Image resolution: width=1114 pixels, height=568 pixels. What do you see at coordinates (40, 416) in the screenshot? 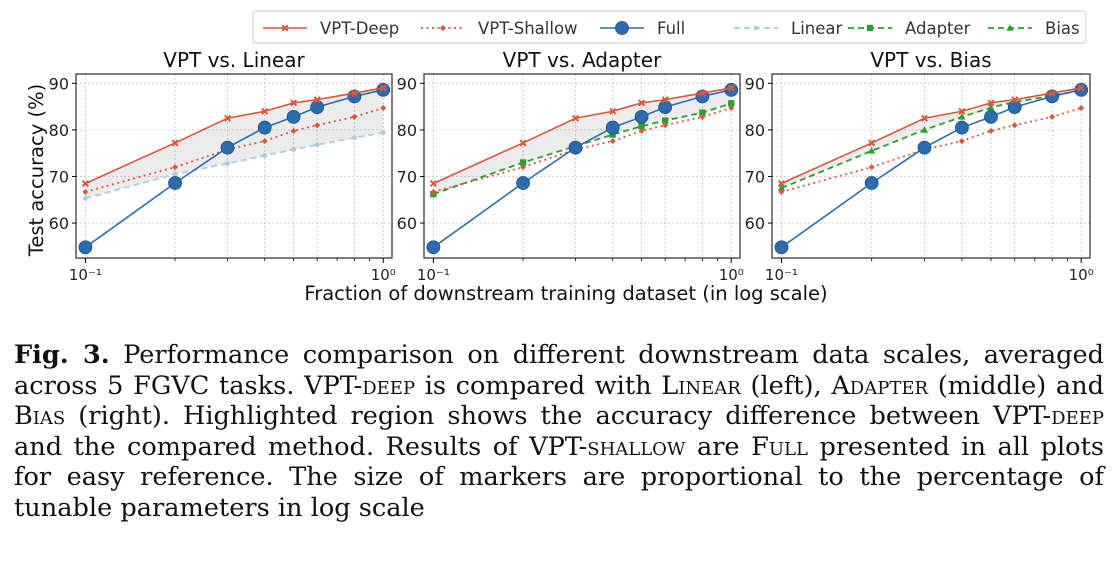
I see `caption-segment: Bias` at bounding box center [40, 416].